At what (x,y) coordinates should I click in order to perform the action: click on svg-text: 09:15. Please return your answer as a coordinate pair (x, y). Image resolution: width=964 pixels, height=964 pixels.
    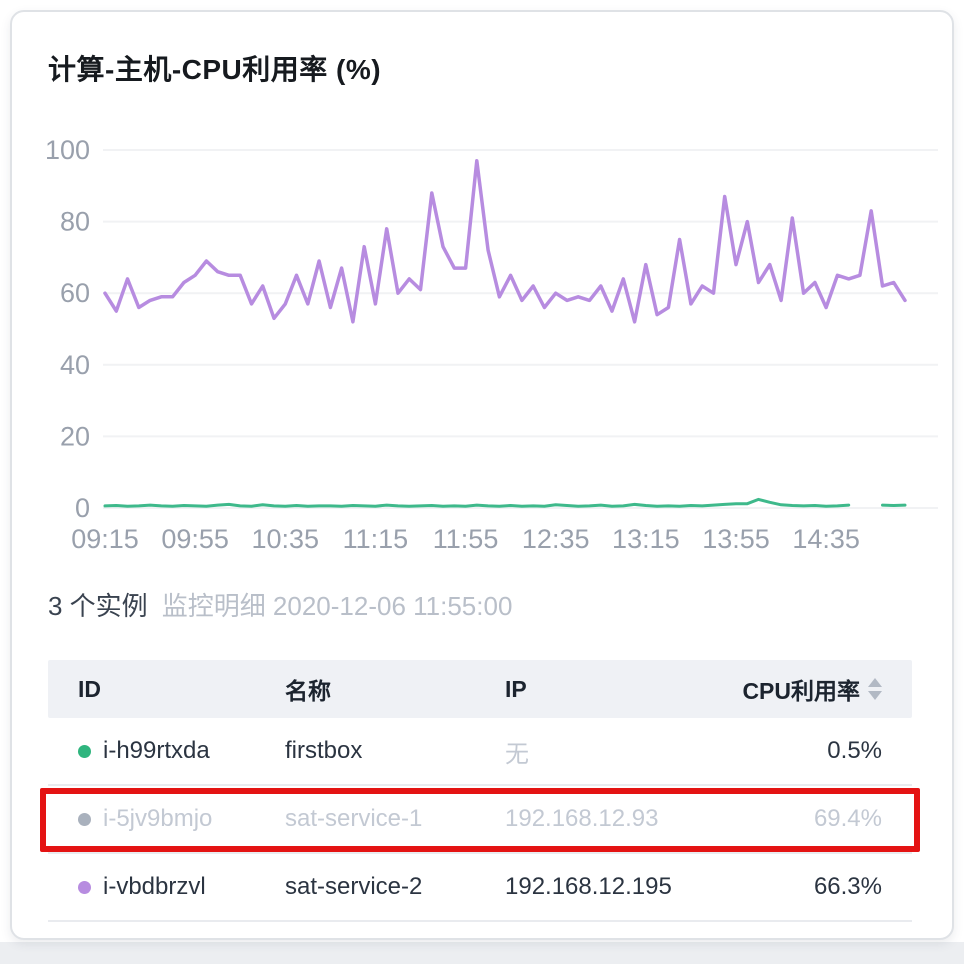
    Looking at the image, I should click on (105, 539).